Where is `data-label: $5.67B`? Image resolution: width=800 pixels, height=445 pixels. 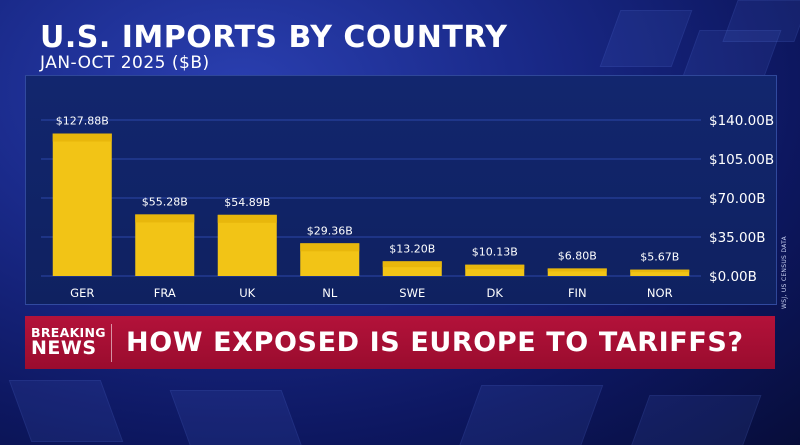 data-label: $5.67B is located at coordinates (659, 257).